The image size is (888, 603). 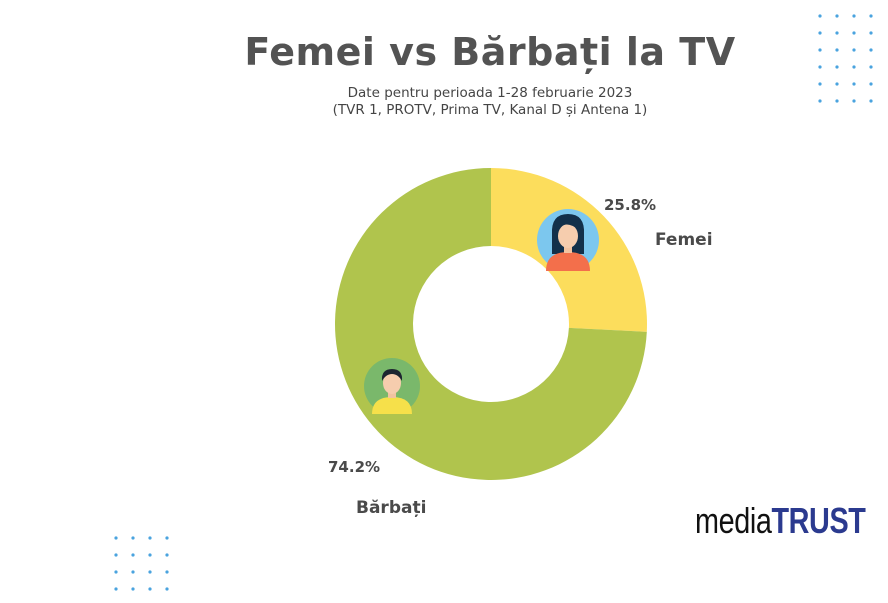 I want to click on decorative-dots-top-right, so click(x=845, y=58).